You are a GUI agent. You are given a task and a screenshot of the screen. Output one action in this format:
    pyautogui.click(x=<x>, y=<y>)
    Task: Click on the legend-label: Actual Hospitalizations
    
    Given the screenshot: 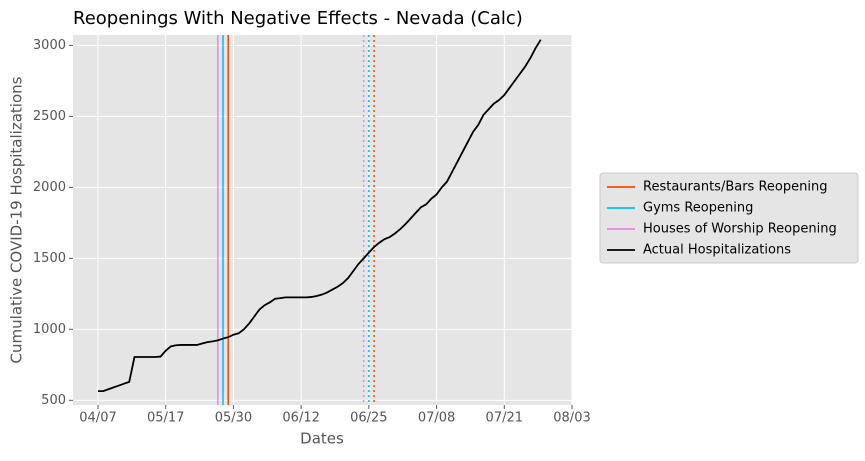 What is the action you would take?
    pyautogui.click(x=717, y=250)
    